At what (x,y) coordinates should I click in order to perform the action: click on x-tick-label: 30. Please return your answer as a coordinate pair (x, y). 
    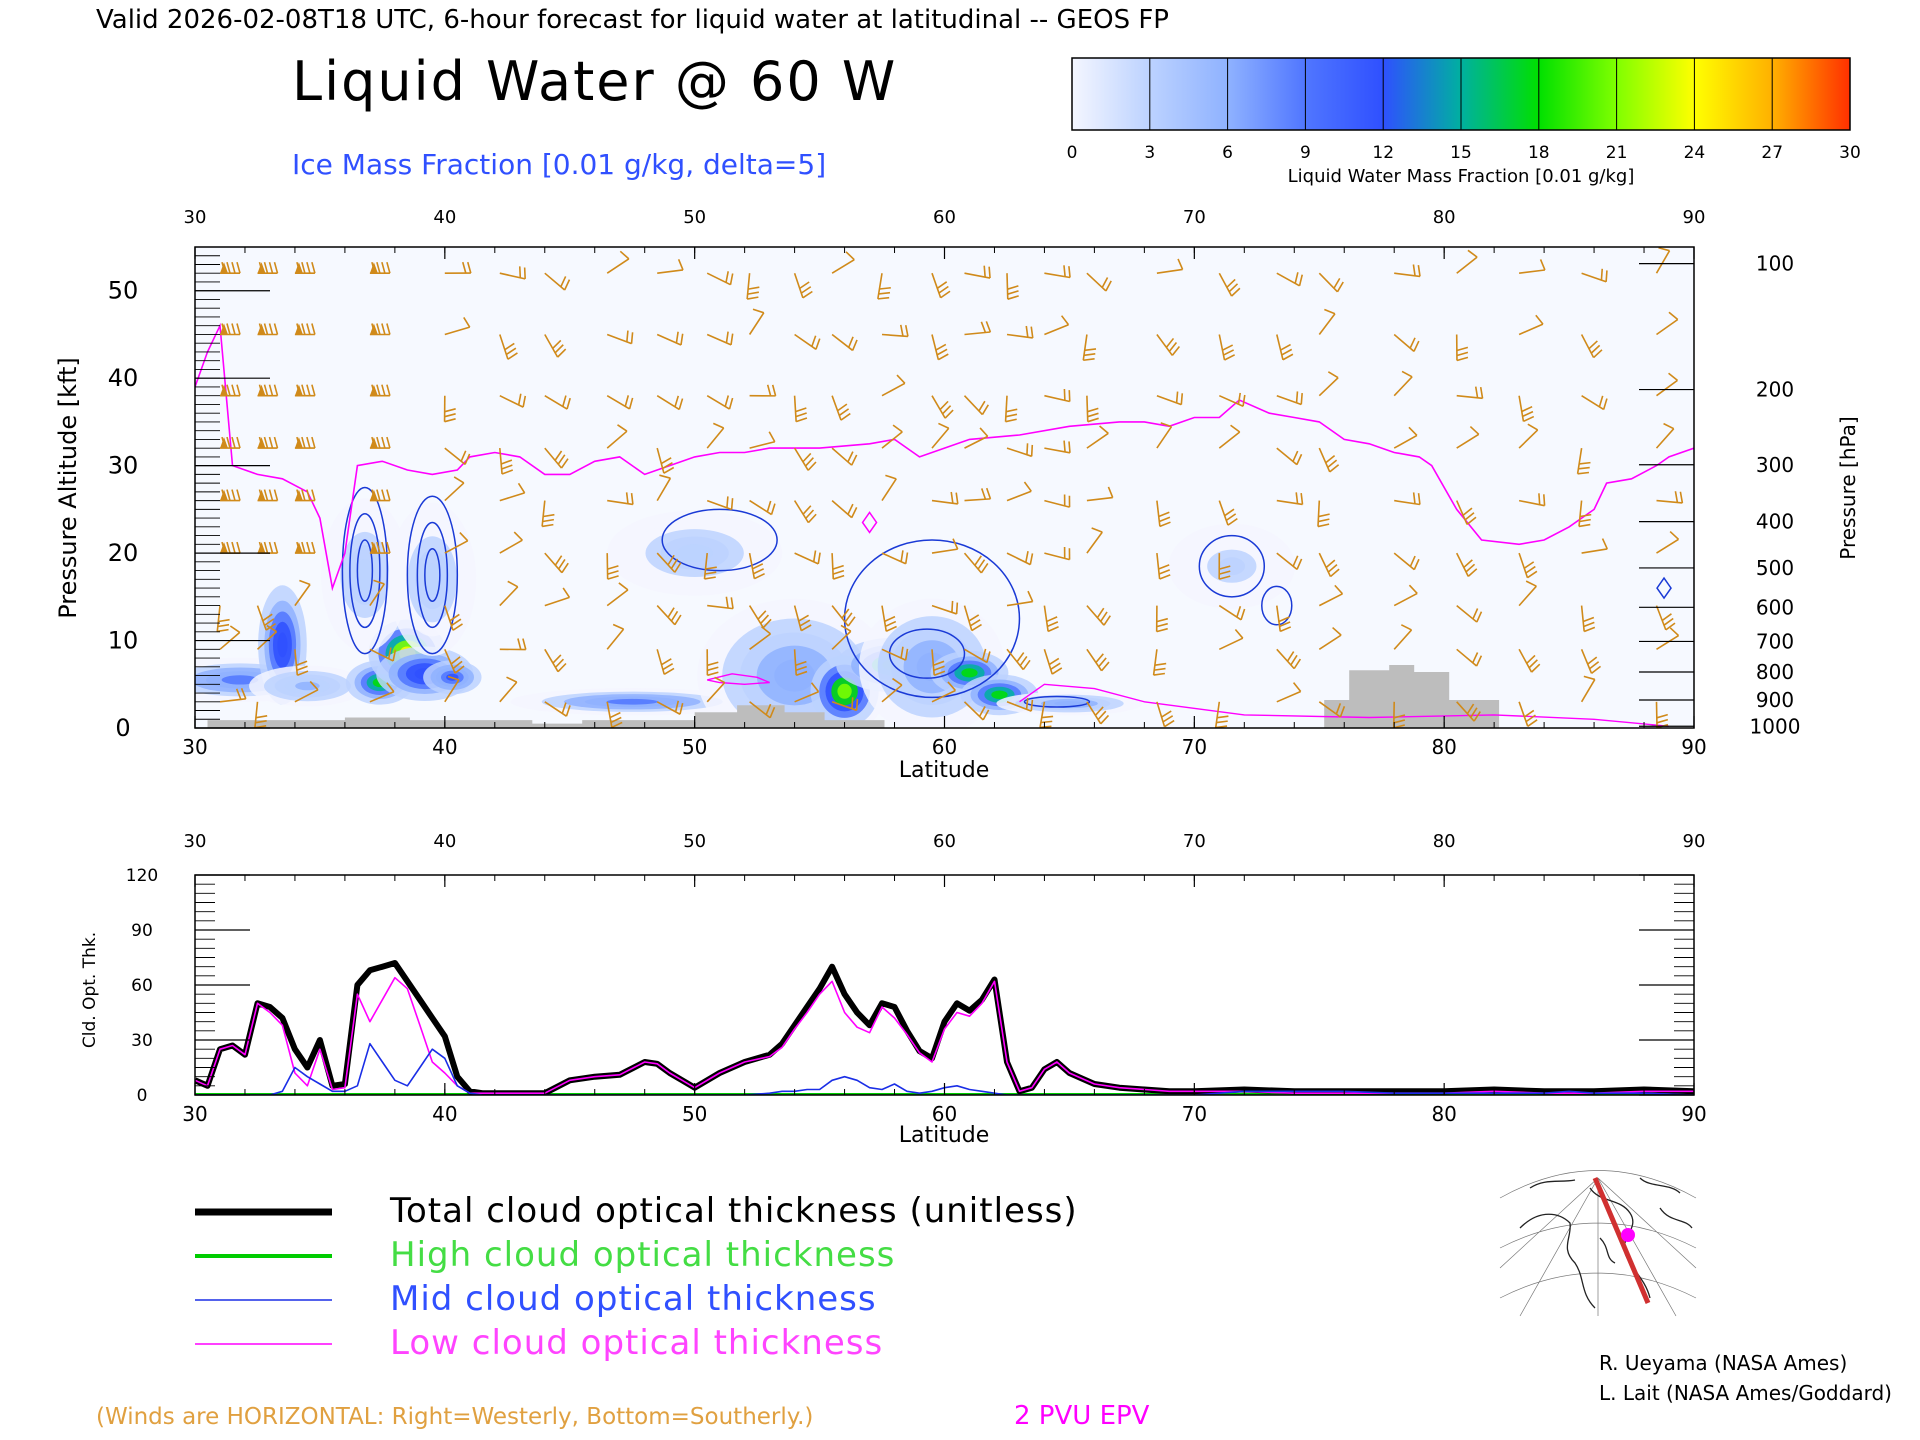
    Looking at the image, I should click on (194, 1114).